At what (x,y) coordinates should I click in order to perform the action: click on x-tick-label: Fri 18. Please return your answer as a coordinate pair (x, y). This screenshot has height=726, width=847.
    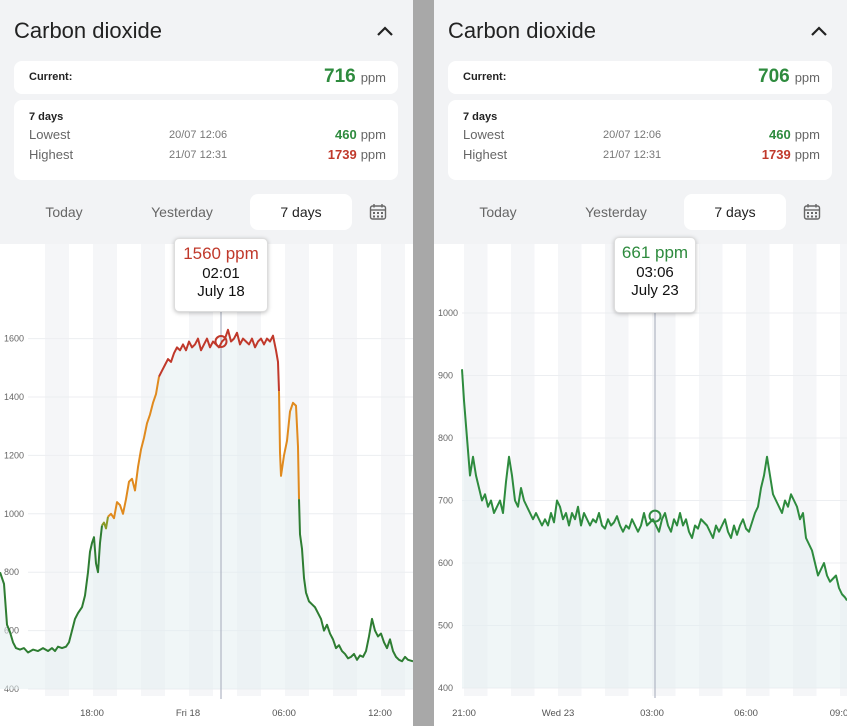
    Looking at the image, I should click on (188, 713).